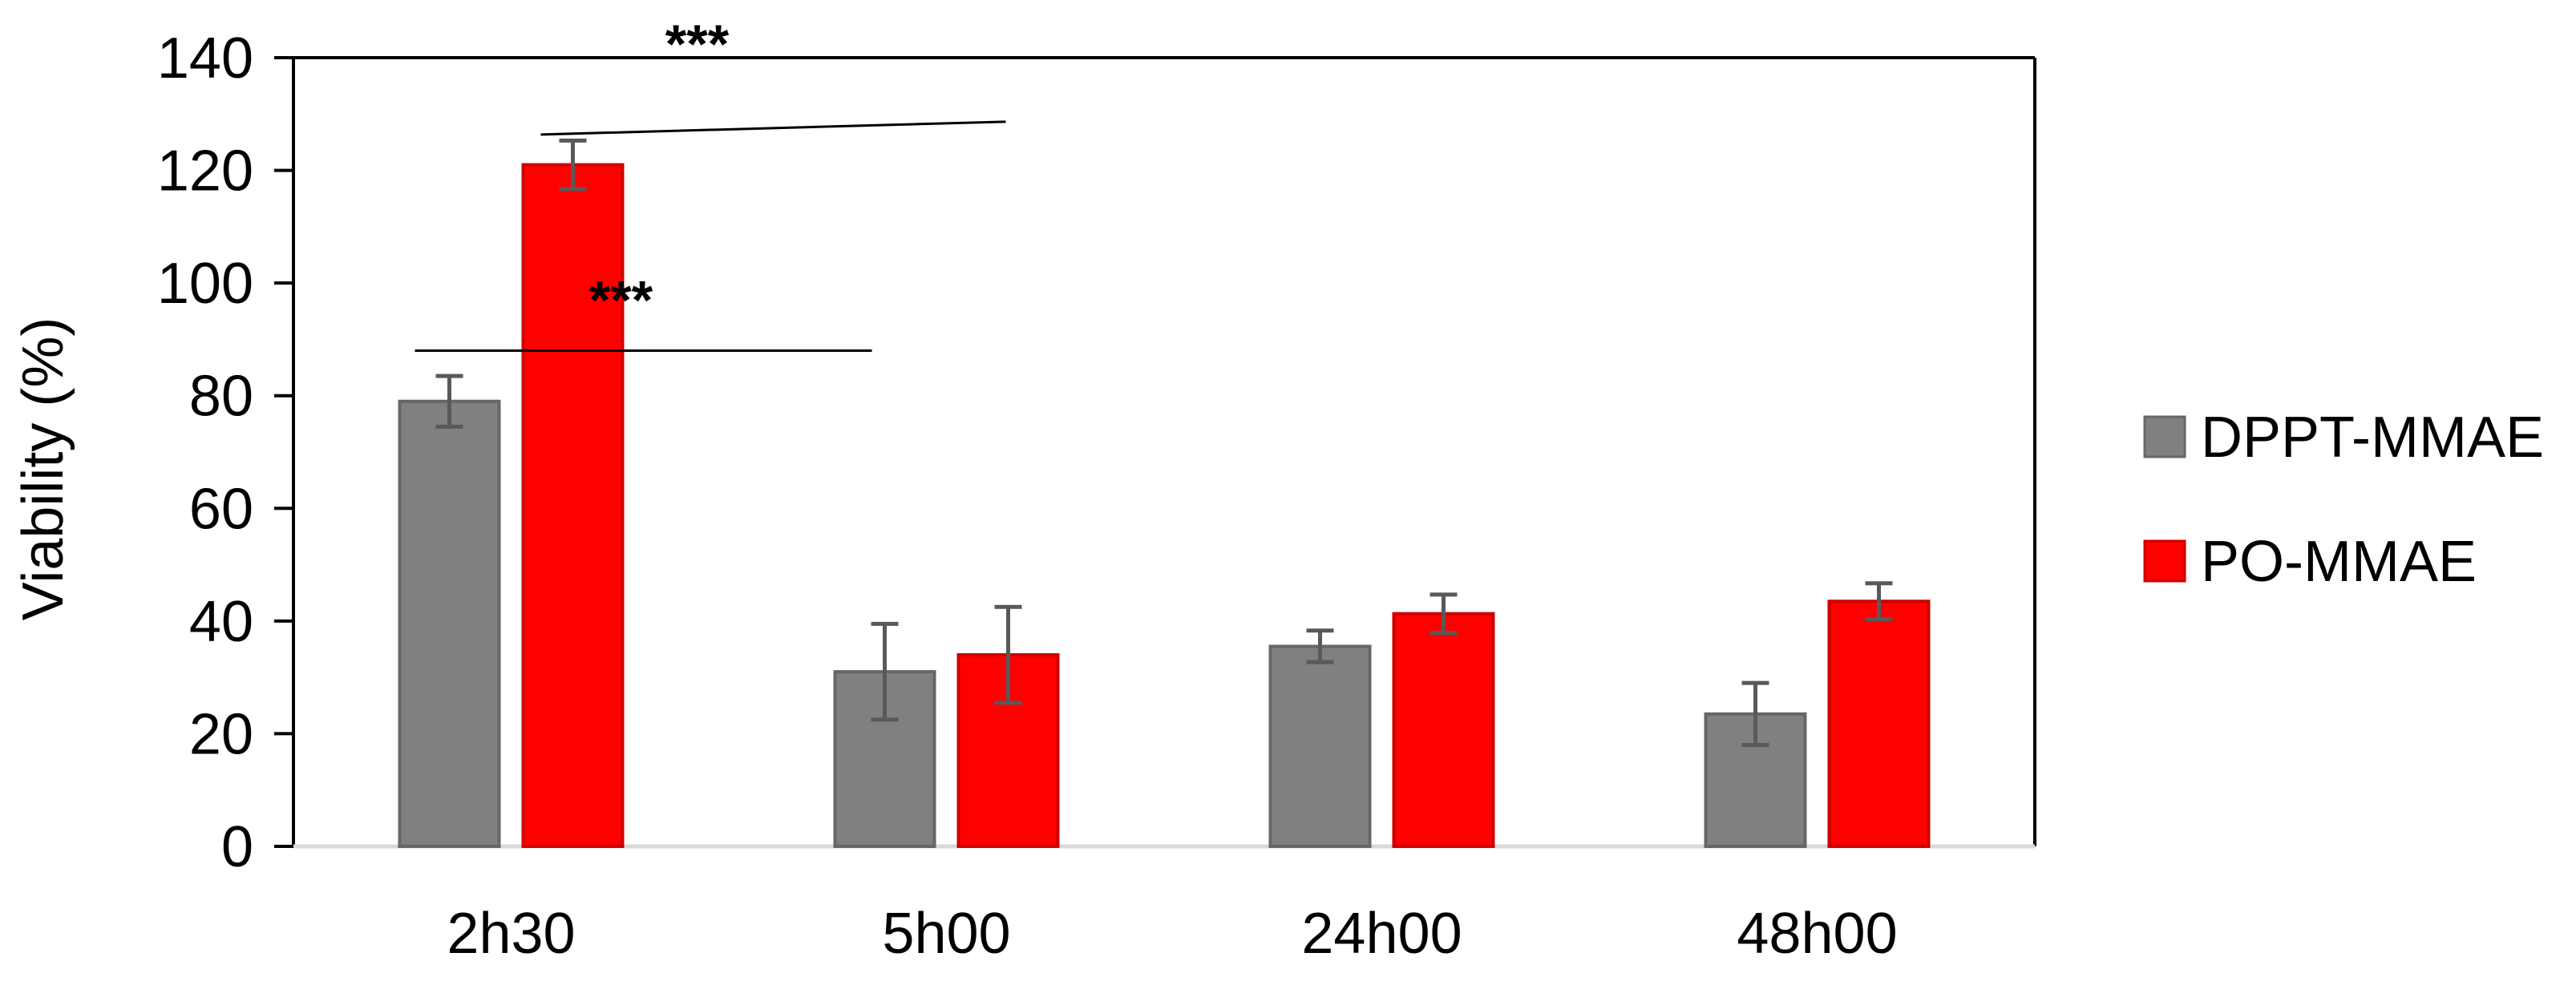 Image resolution: width=2576 pixels, height=981 pixels. Describe the element at coordinates (1172, 934) in the screenshot. I see `x-axis: 2h30 5h00 24h00 48h00` at that location.